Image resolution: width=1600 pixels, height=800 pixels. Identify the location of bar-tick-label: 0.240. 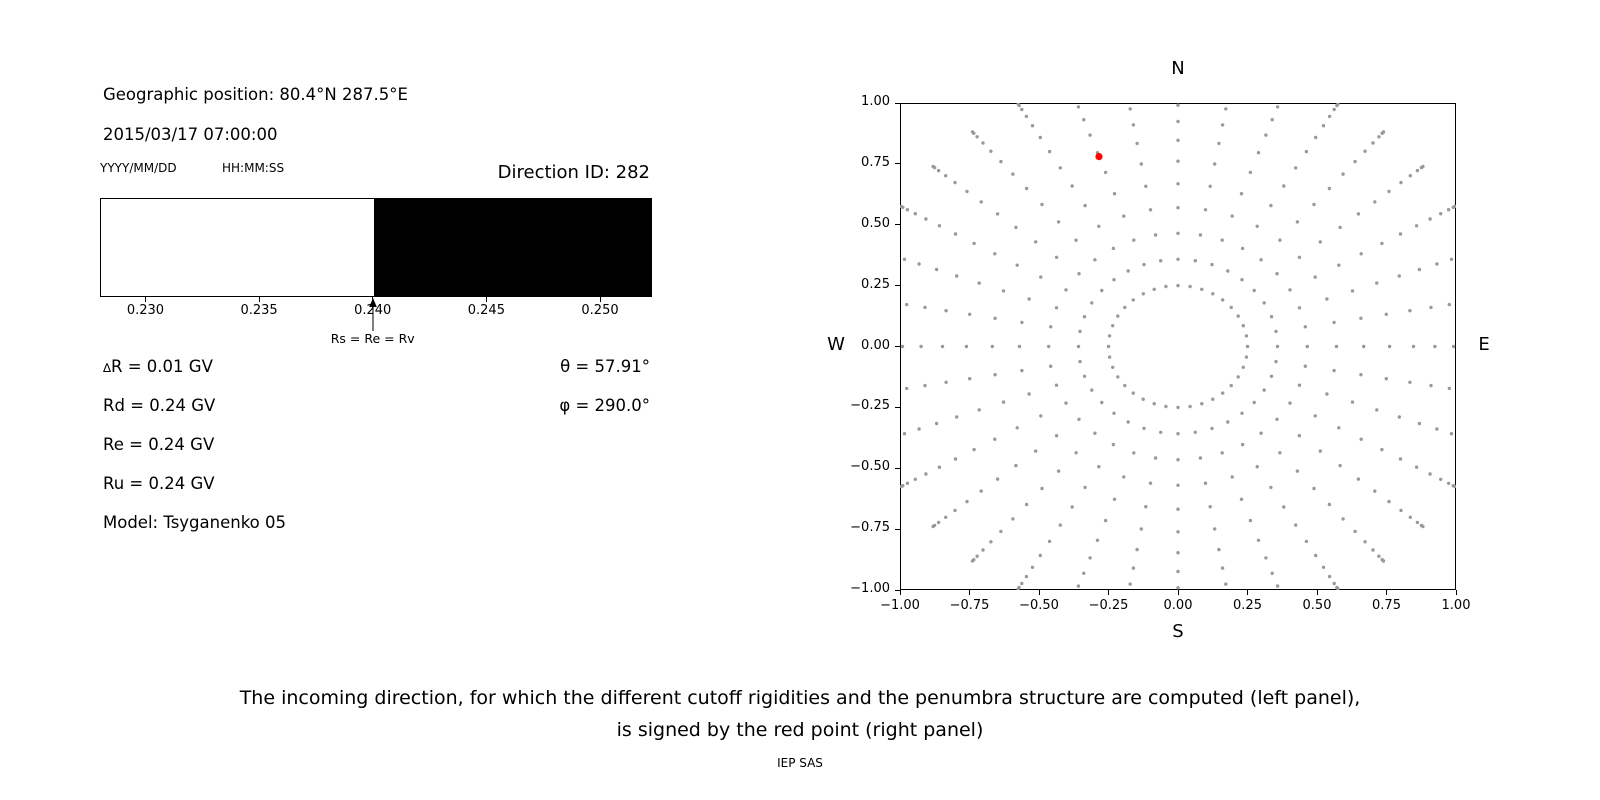
(373, 310).